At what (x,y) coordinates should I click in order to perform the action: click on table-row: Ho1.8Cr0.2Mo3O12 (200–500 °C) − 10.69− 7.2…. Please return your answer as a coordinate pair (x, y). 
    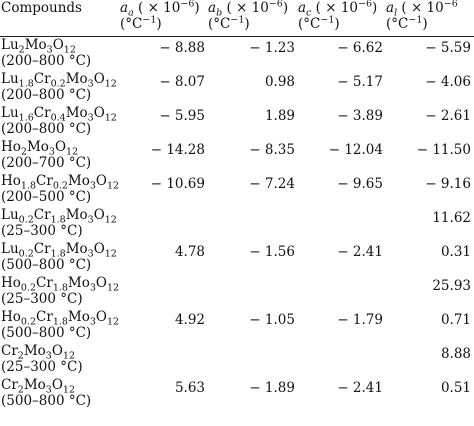
    Looking at the image, I should click on (237, 190).